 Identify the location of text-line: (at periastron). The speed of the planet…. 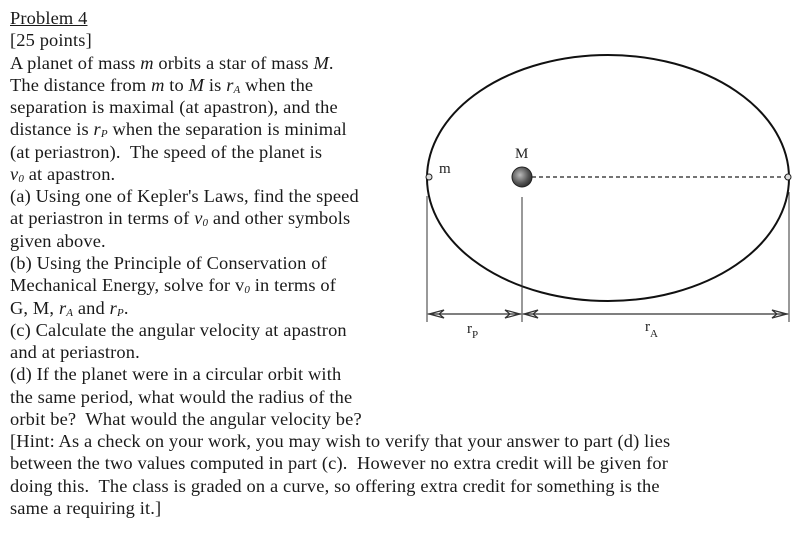
(166, 152).